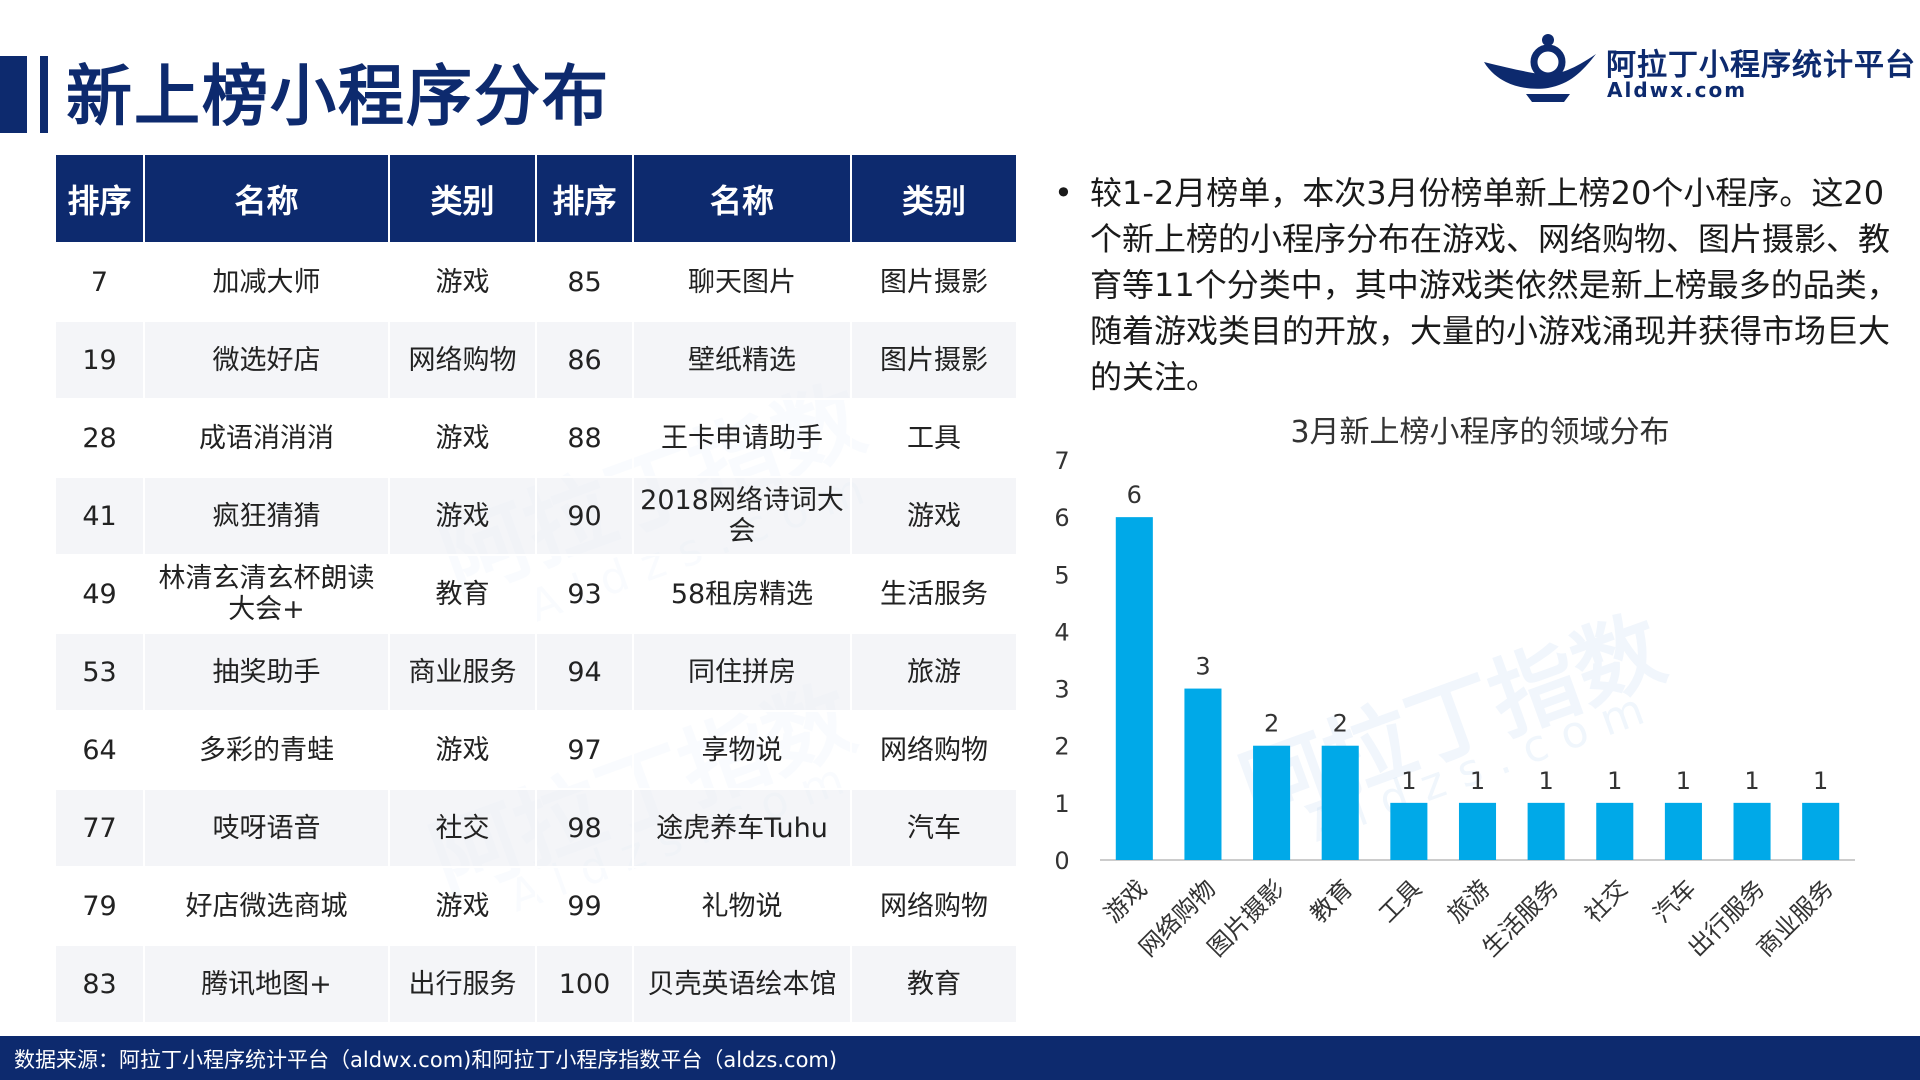  I want to click on y-tick-label: 3, so click(1061, 690).